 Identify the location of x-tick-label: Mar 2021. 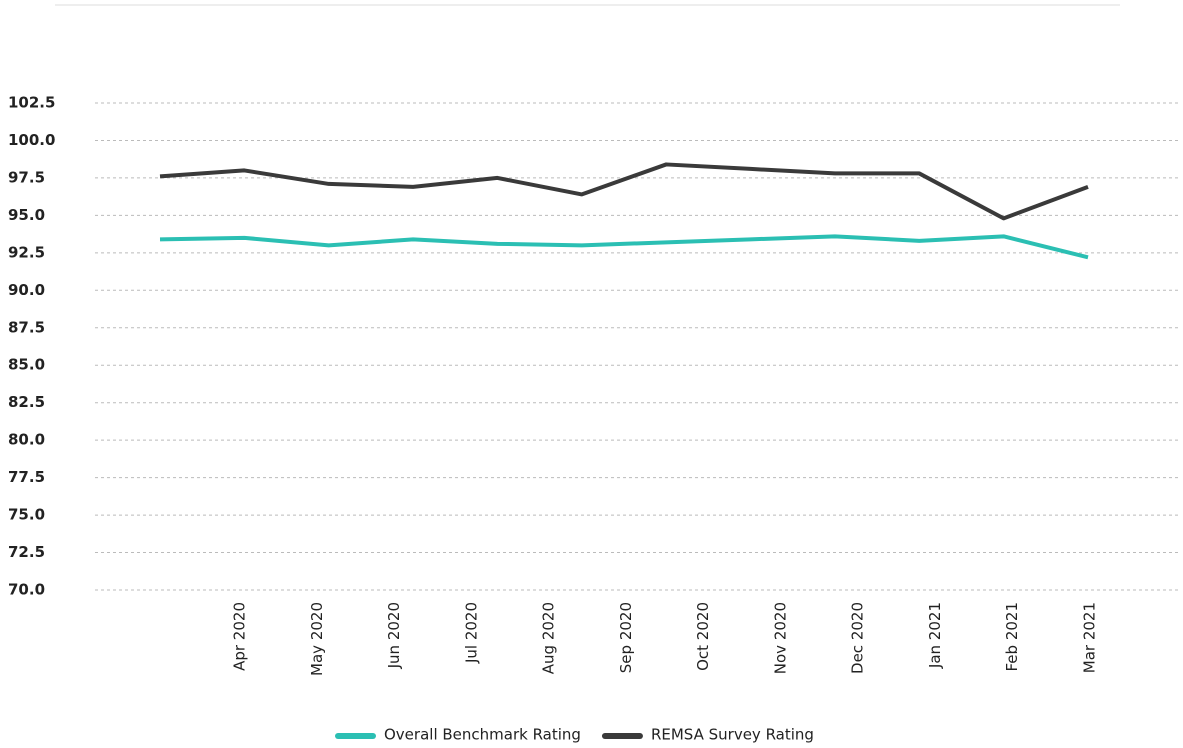
(1090, 637).